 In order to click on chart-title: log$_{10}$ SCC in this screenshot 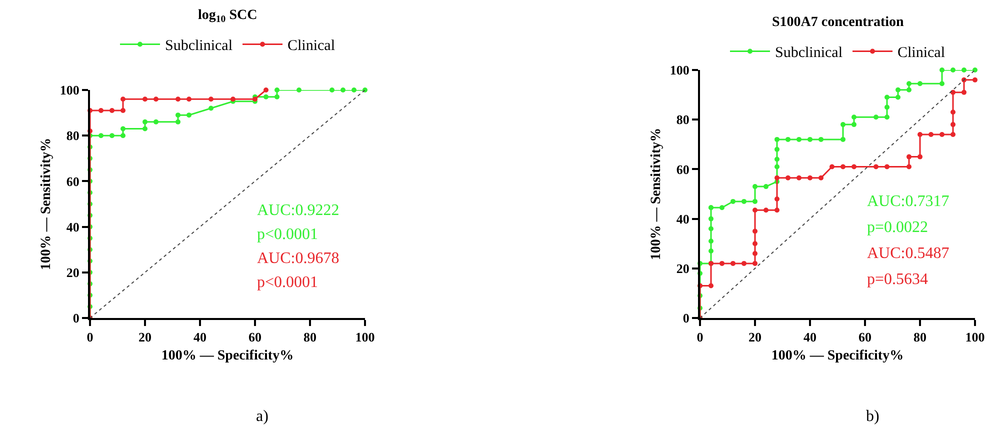, I will do `click(228, 16)`.